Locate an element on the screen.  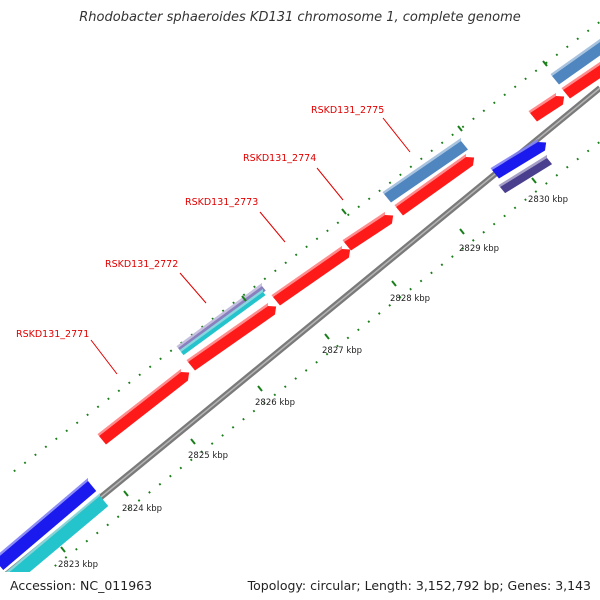
gene-forward-right-2-top is located at coordinates (580, 75).